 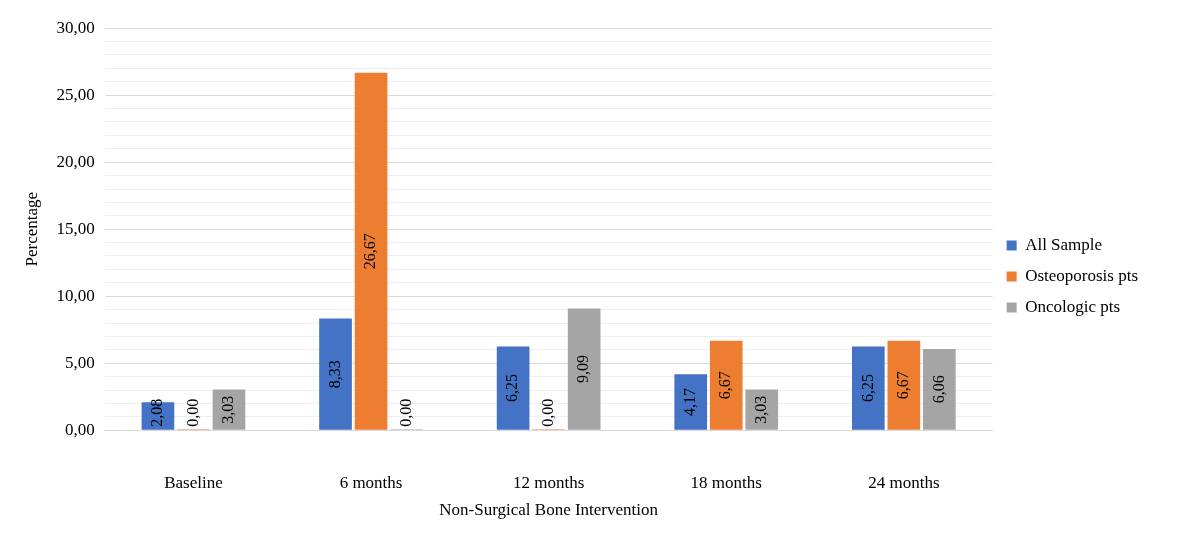 I want to click on data-label: 9,09, so click(x=583, y=369).